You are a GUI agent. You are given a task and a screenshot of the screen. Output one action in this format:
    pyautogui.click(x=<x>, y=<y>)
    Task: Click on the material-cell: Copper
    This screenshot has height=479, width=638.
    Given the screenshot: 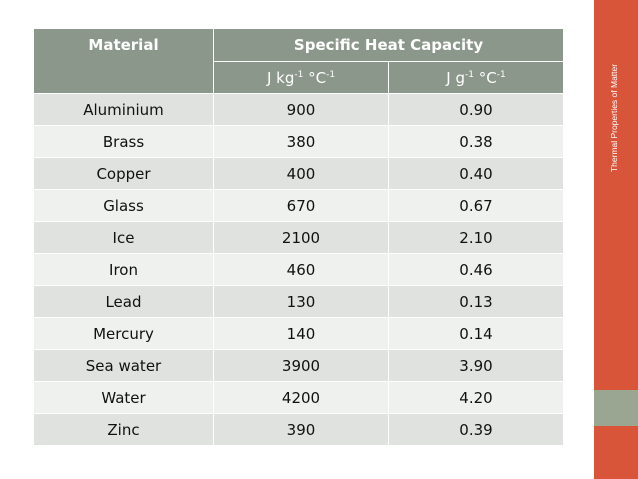 What is the action you would take?
    pyautogui.click(x=123, y=173)
    